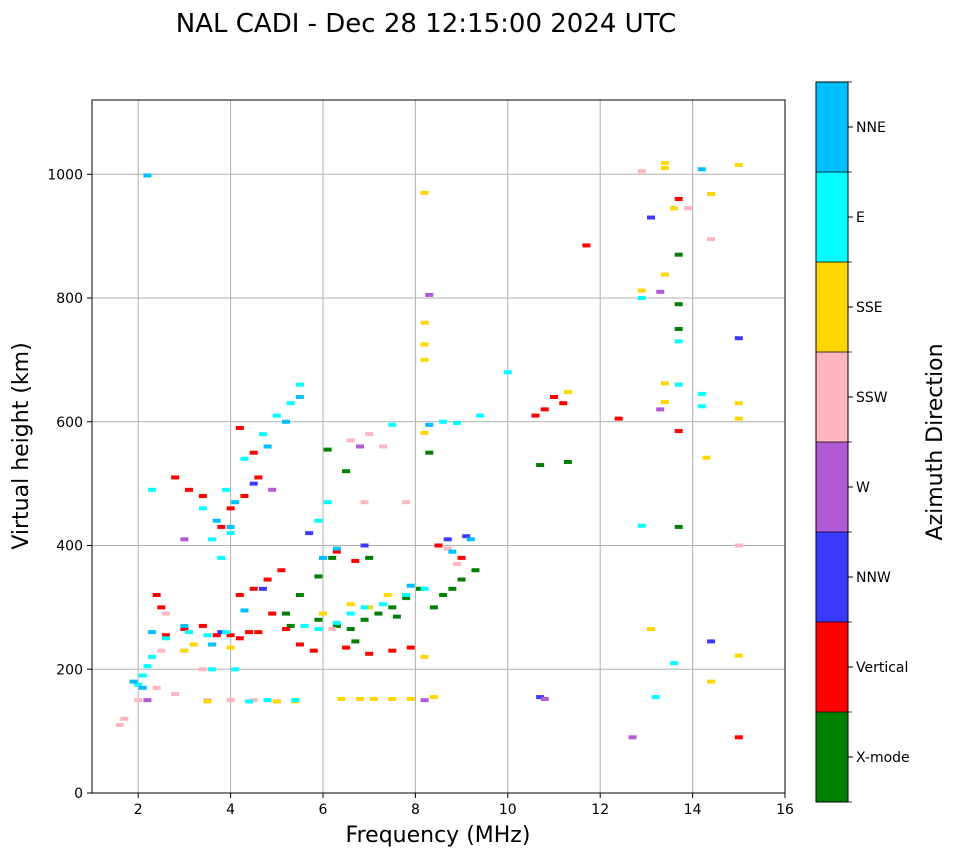  What do you see at coordinates (230, 810) in the screenshot?
I see `x-tick-label: 4` at bounding box center [230, 810].